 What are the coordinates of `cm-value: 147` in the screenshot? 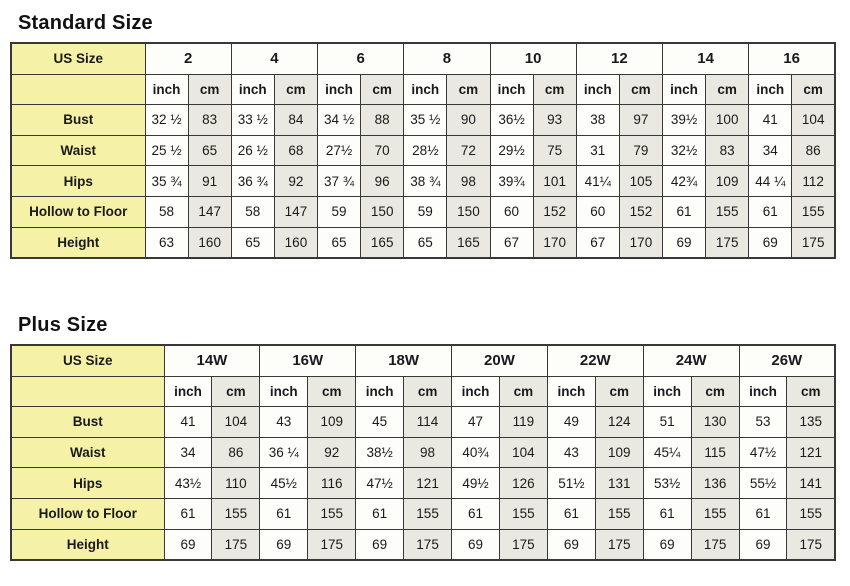 It's located at (296, 211).